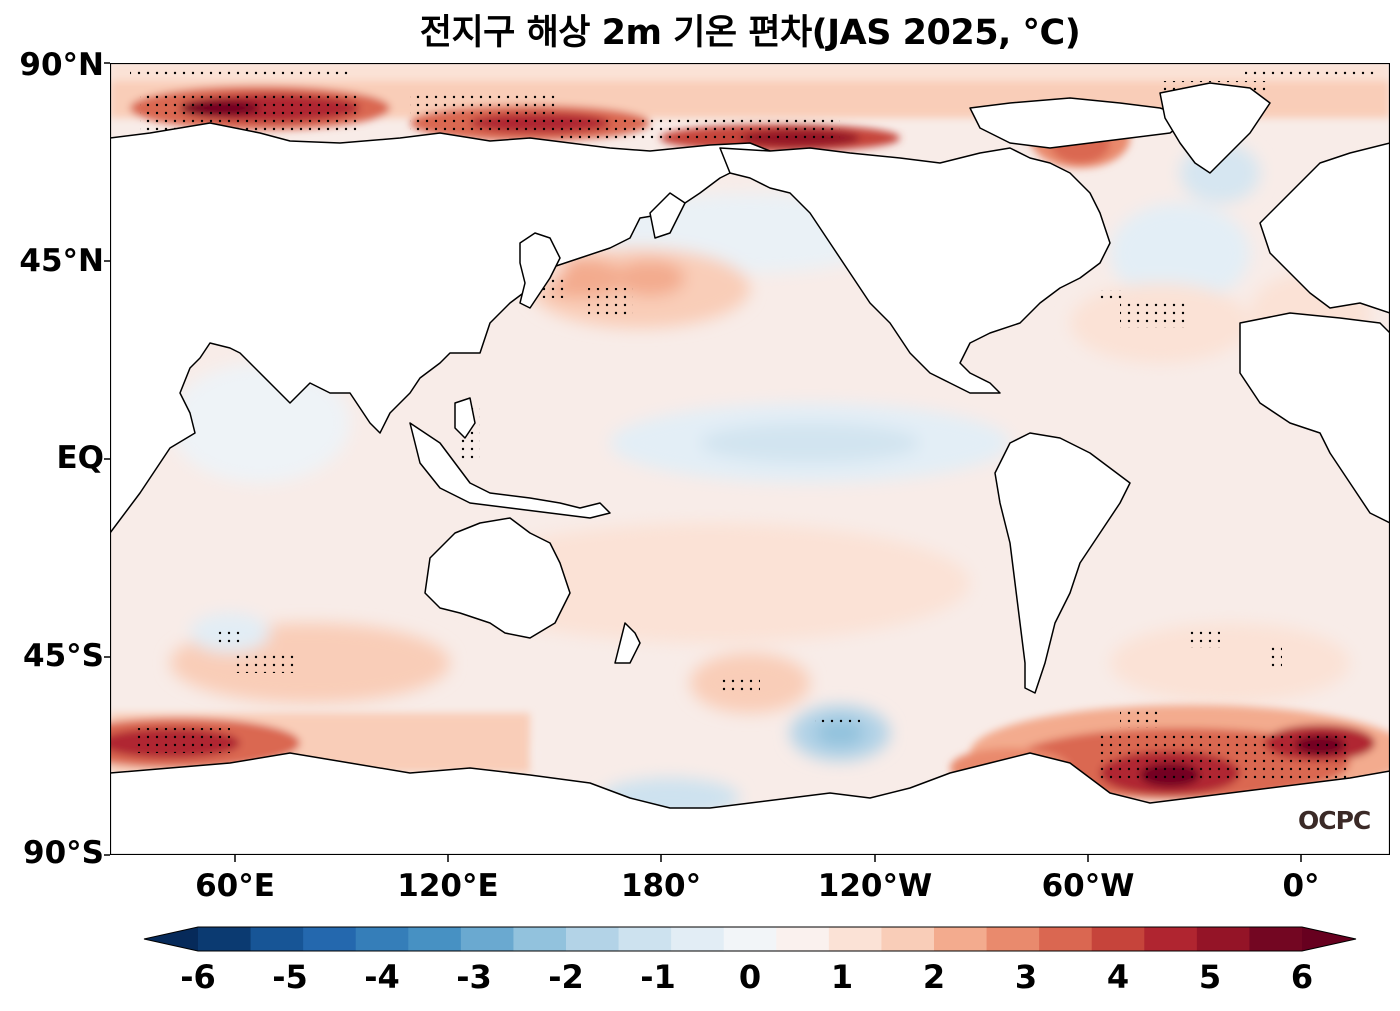  Describe the element at coordinates (750, 977) in the screenshot. I see `colorbar-tick-label: 0` at that location.